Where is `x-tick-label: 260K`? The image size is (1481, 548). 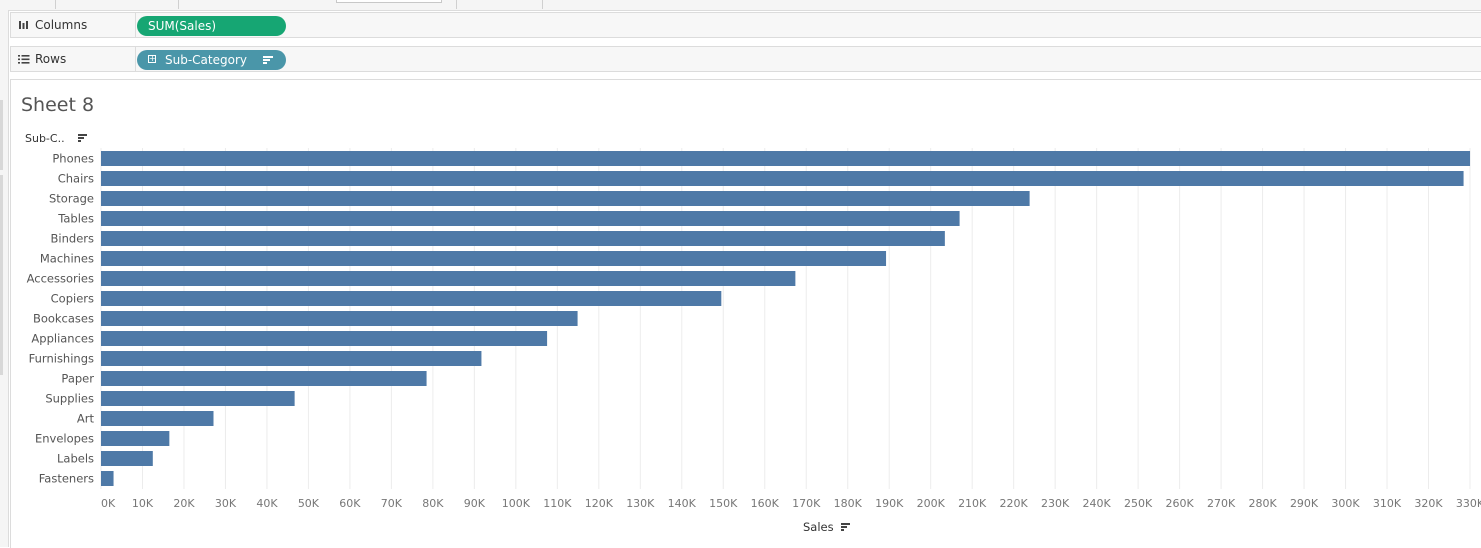 x-tick-label: 260K is located at coordinates (1179, 503).